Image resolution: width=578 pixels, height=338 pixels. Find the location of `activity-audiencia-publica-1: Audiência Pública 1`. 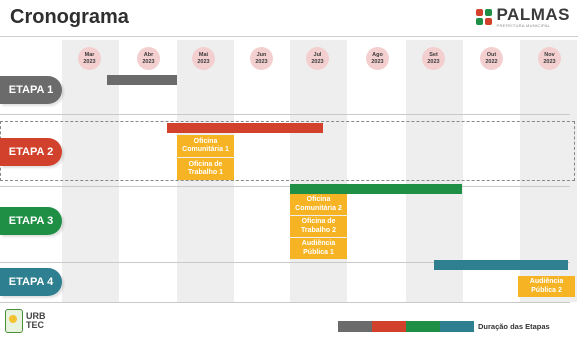

activity-audiencia-publica-1: Audiência Pública 1 is located at coordinates (318, 248).